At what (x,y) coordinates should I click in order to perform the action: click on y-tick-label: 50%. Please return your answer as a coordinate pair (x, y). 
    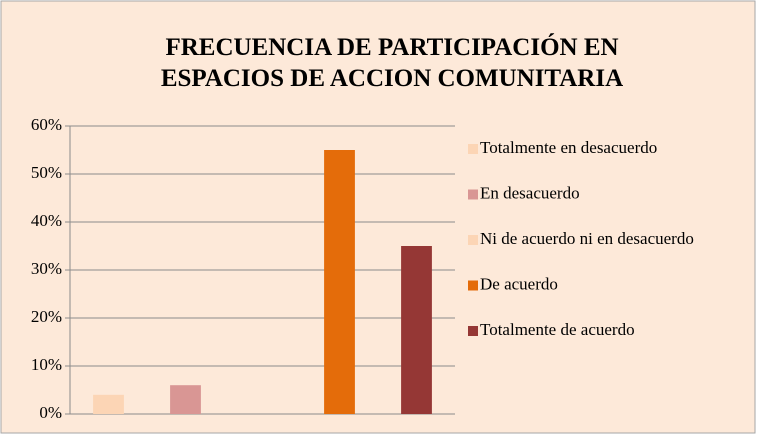
    Looking at the image, I should click on (46, 172).